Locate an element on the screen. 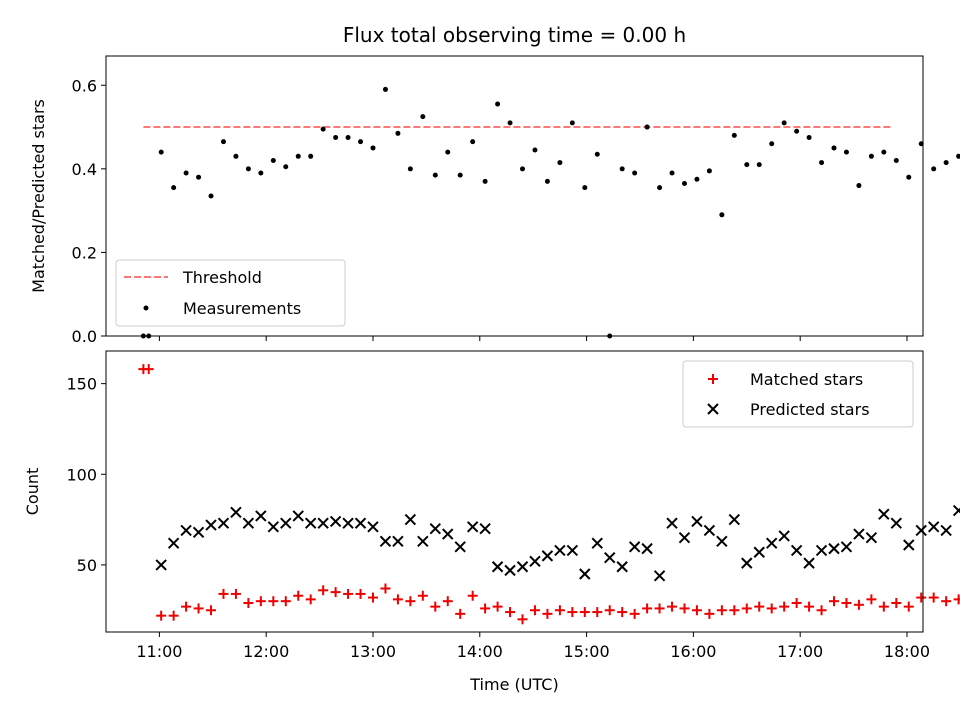 The height and width of the screenshot is (720, 960). matched-legend-marker is located at coordinates (713, 379).